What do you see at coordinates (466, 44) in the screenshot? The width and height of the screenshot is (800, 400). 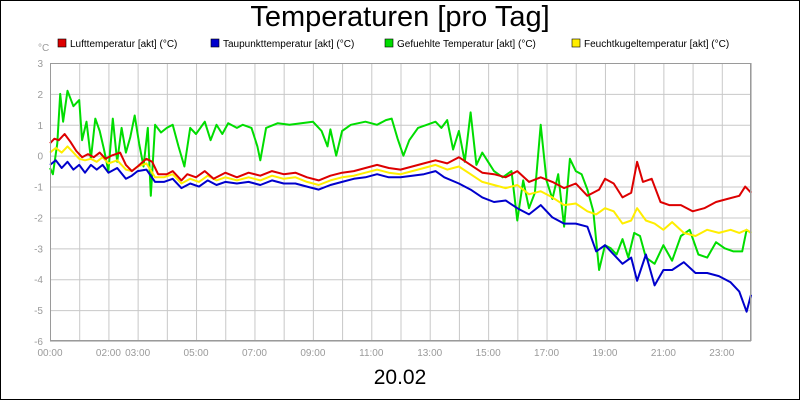 I see `legend-label-2: Gefuehlte Temperatur [akt] (°C)` at bounding box center [466, 44].